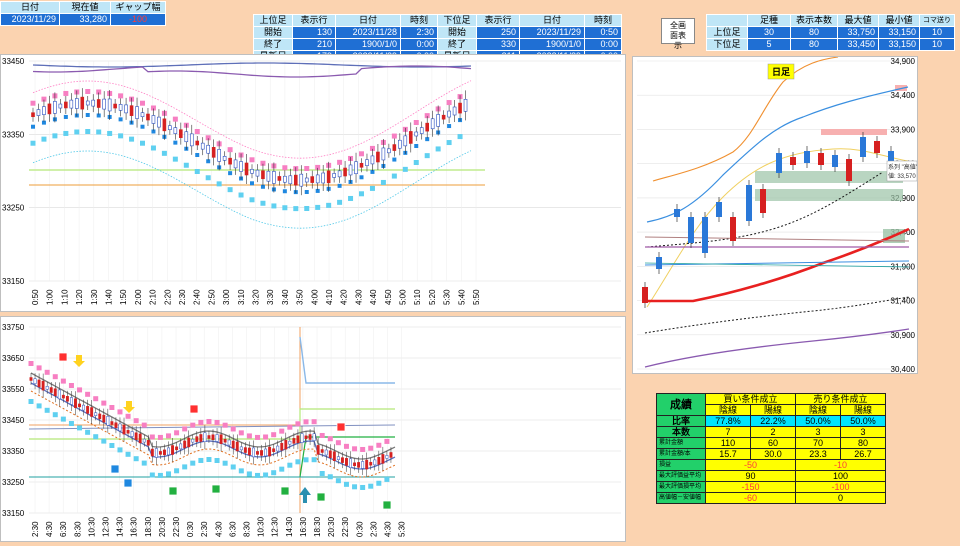 The height and width of the screenshot is (546, 960). I want to click on cell: 26.7, so click(863, 454).